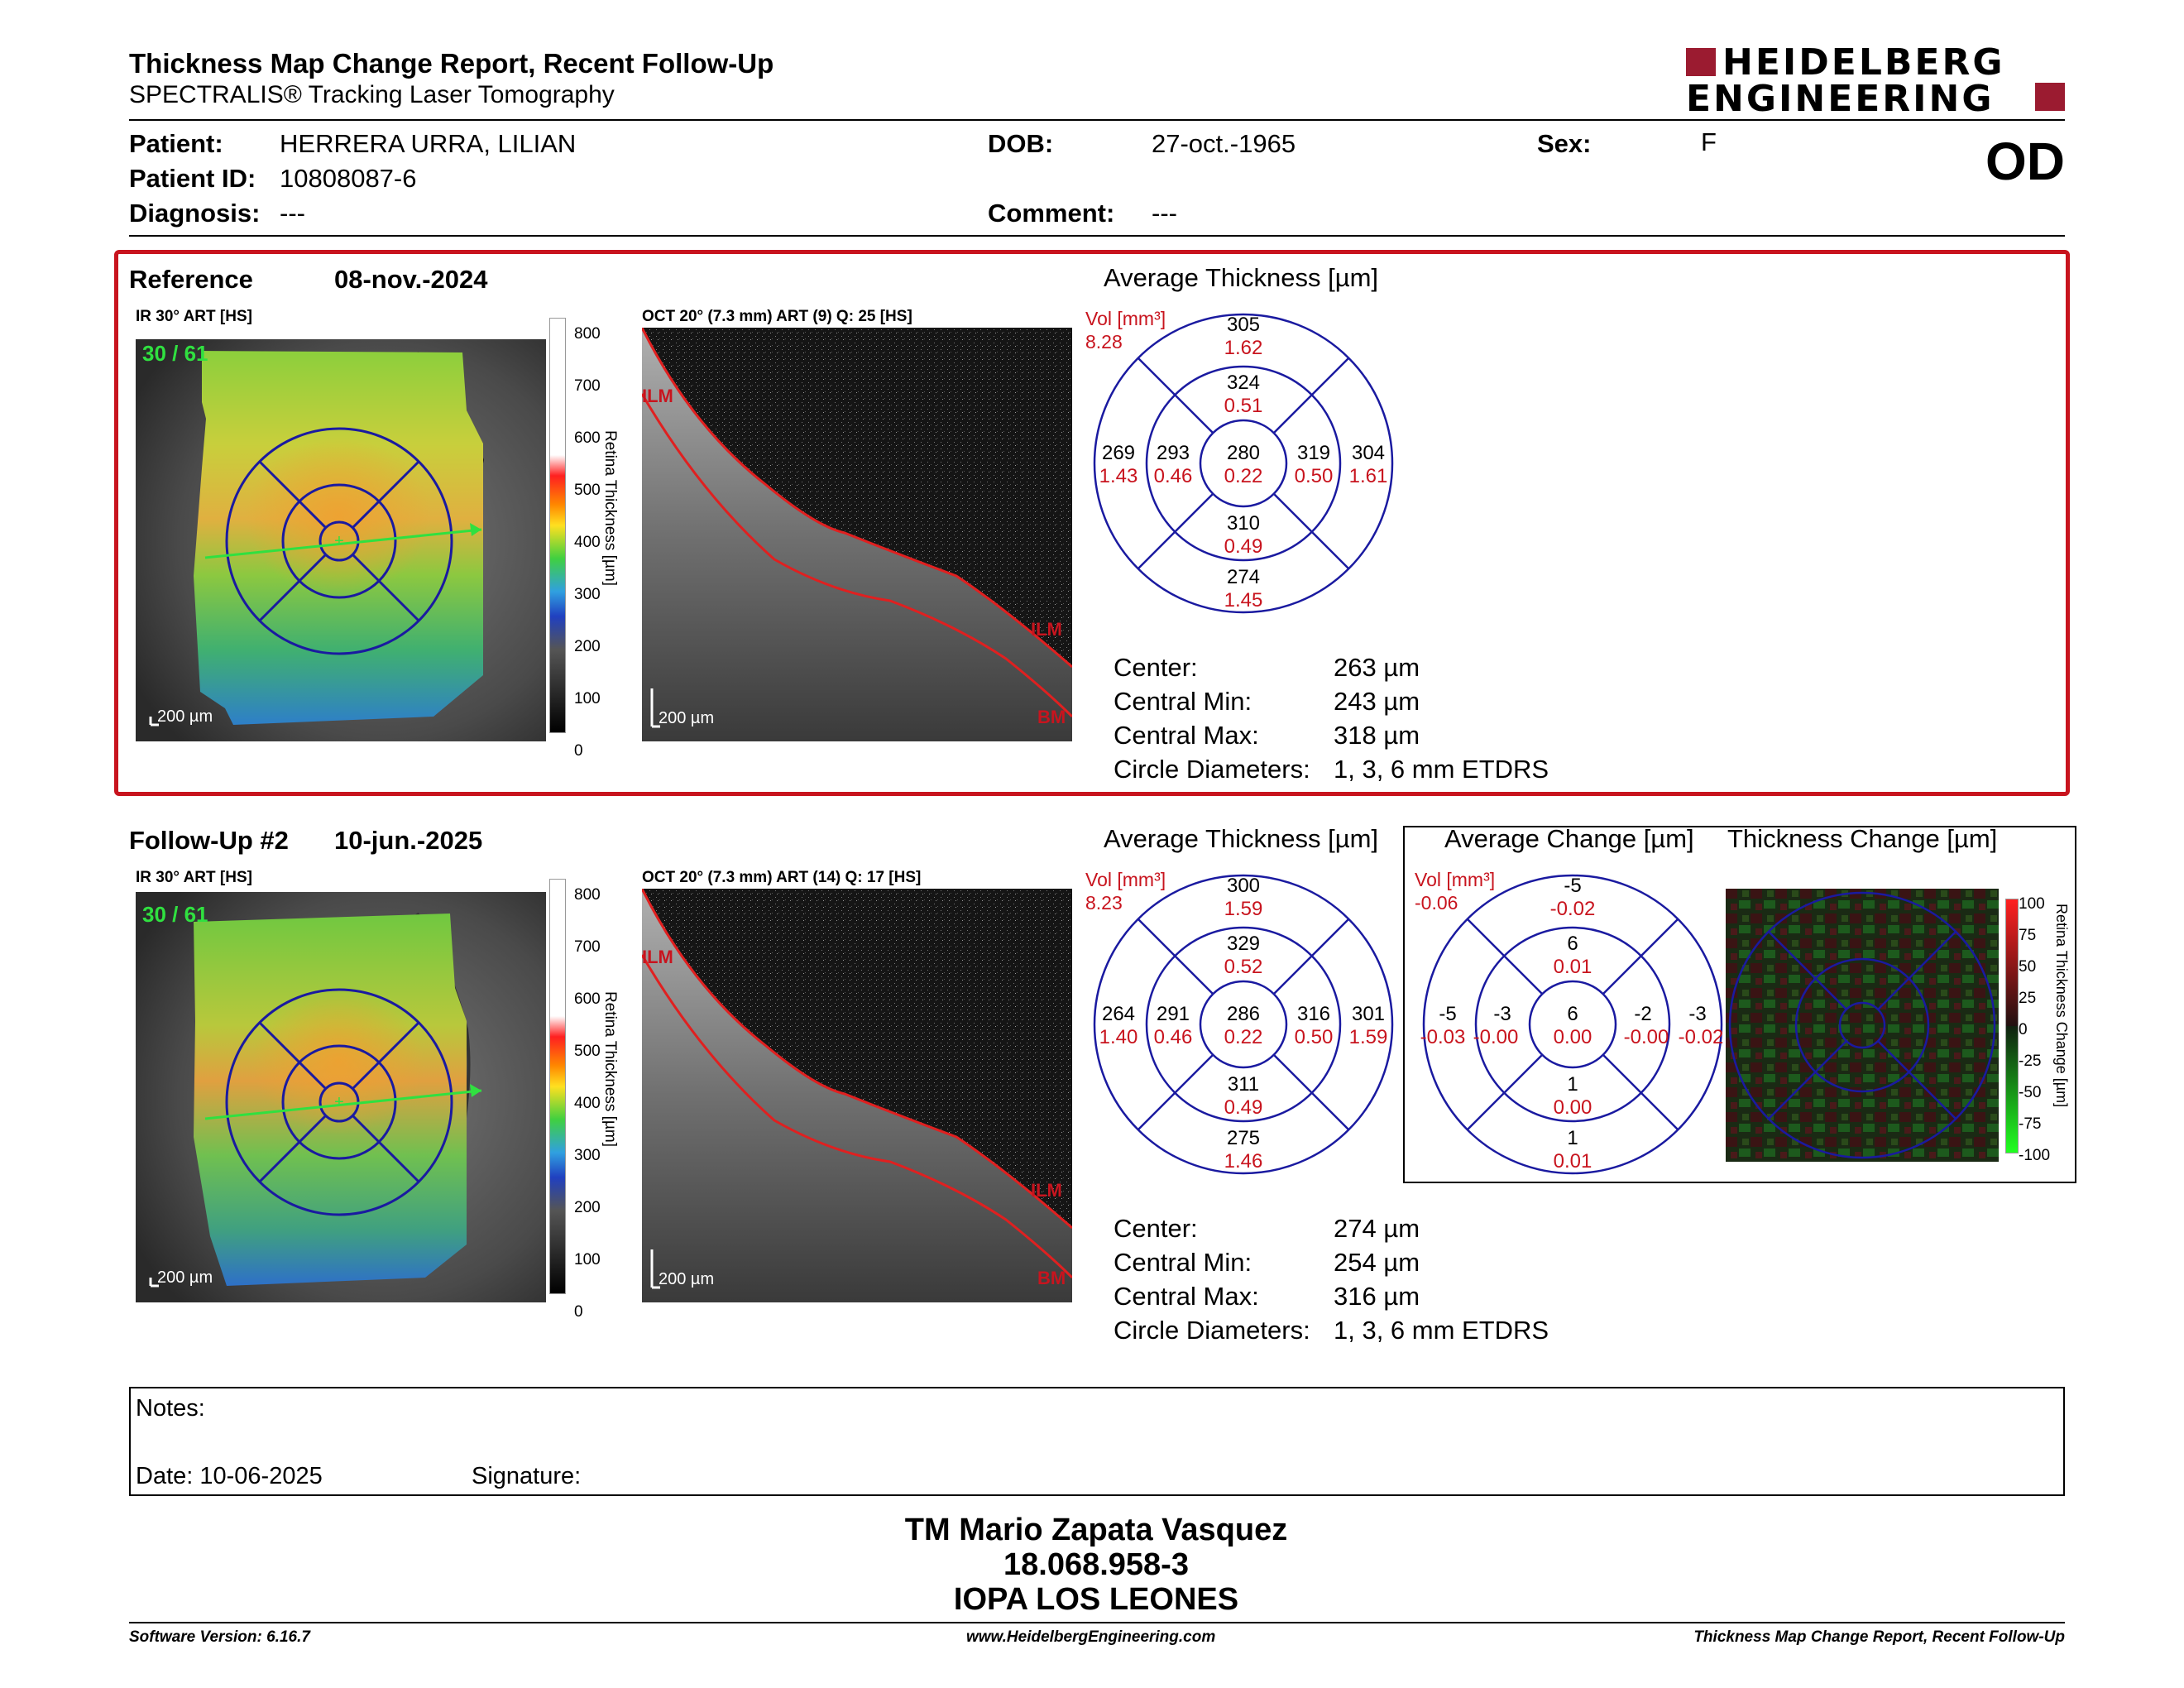 This screenshot has width=2184, height=1688. Describe the element at coordinates (185, 716) in the screenshot. I see `ir-scale-label: 200 µm` at that location.